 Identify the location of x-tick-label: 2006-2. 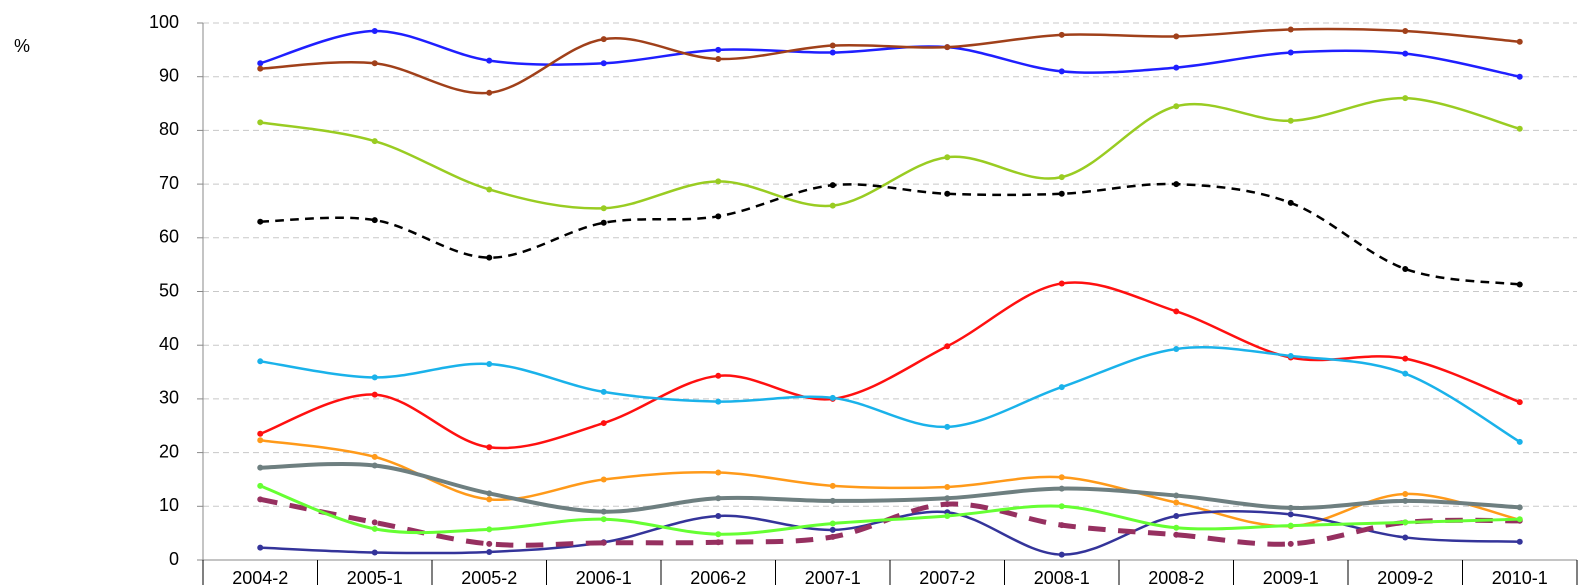
(718, 576).